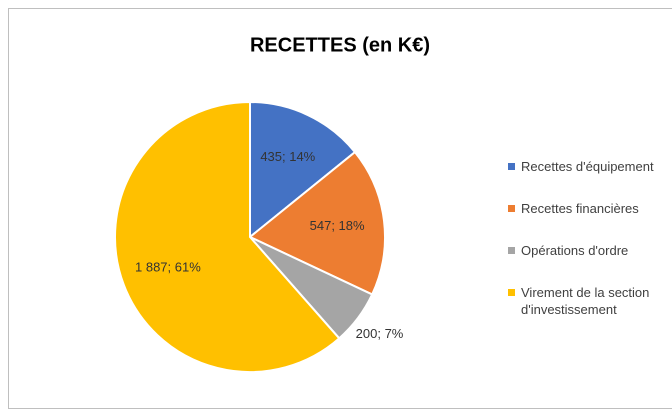  I want to click on data-label: 547; 18%, so click(337, 225).